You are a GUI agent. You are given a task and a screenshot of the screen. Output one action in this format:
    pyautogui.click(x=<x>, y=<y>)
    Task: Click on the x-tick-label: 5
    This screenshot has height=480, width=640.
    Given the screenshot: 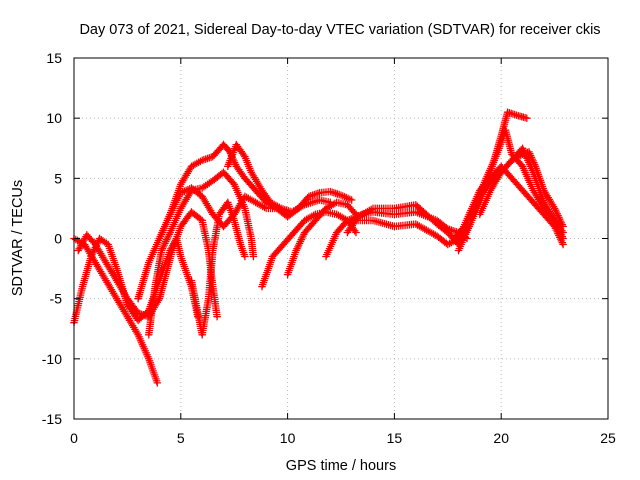 What is the action you would take?
    pyautogui.click(x=181, y=438)
    